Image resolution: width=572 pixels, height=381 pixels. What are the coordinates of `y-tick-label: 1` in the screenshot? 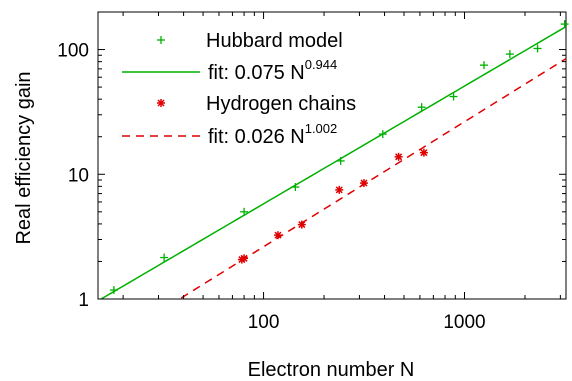 It's located at (83, 300).